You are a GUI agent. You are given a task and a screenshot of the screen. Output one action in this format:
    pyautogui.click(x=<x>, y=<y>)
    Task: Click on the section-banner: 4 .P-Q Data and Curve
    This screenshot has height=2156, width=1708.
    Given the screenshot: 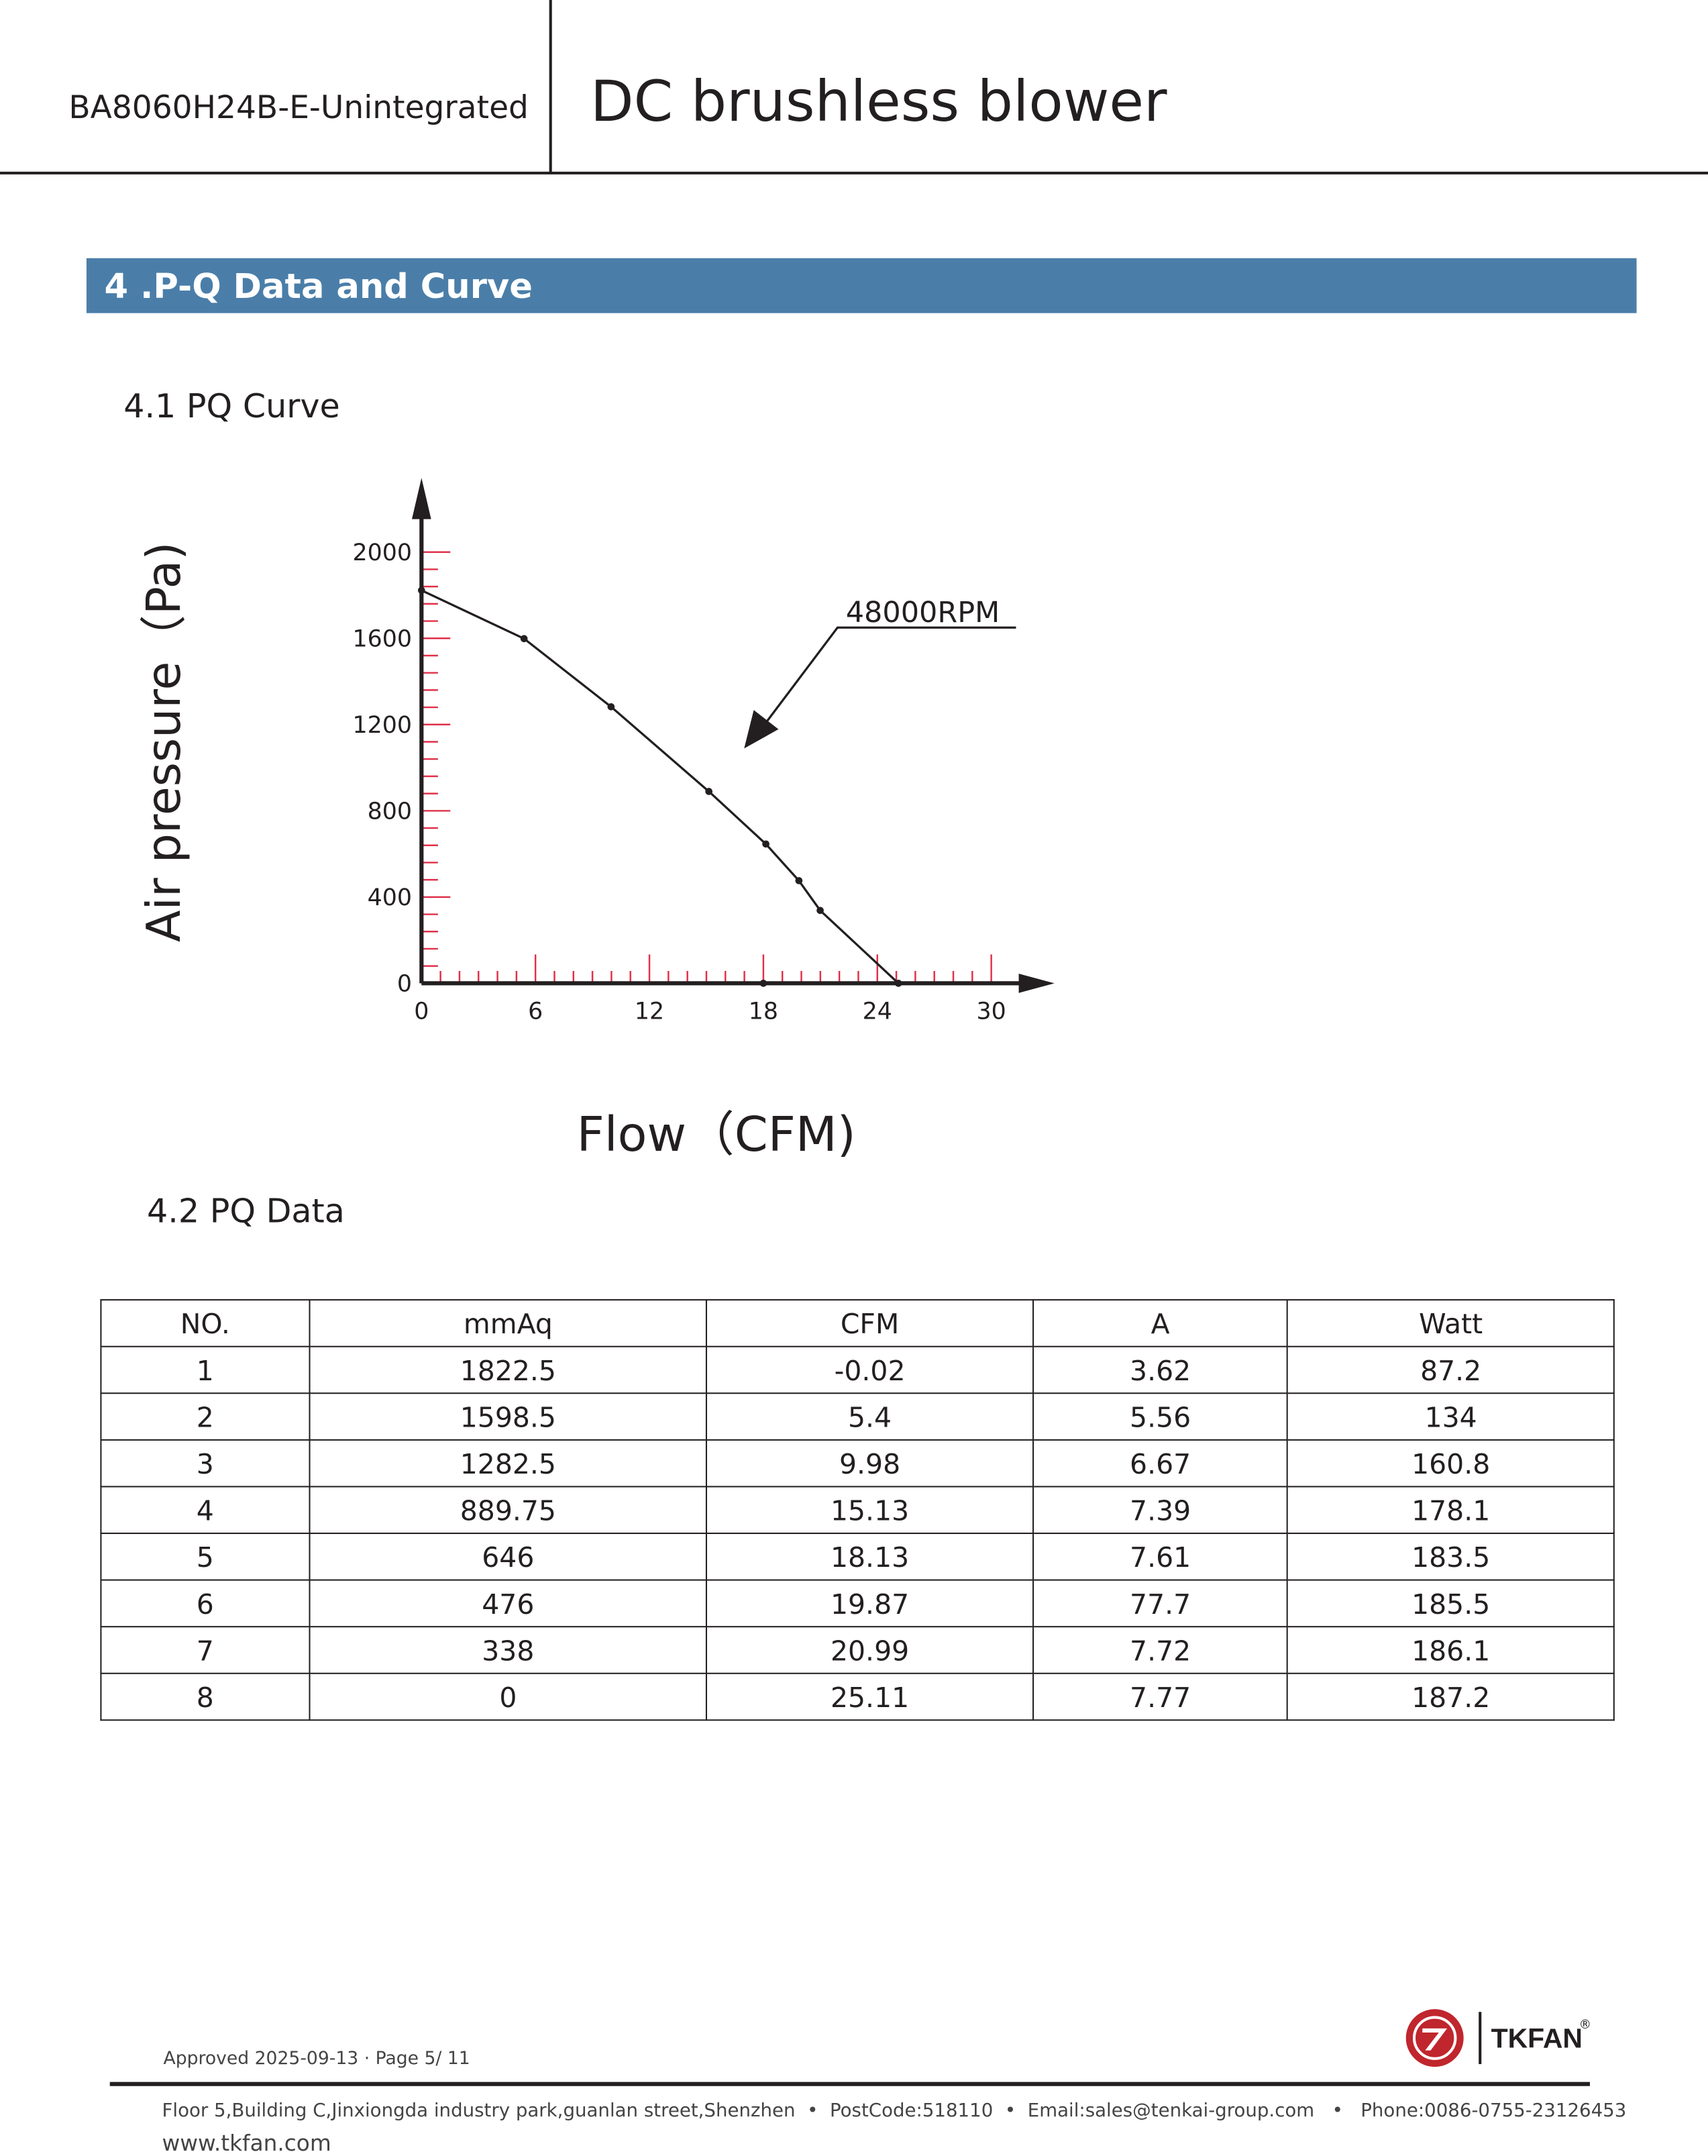 What is the action you would take?
    pyautogui.click(x=861, y=285)
    